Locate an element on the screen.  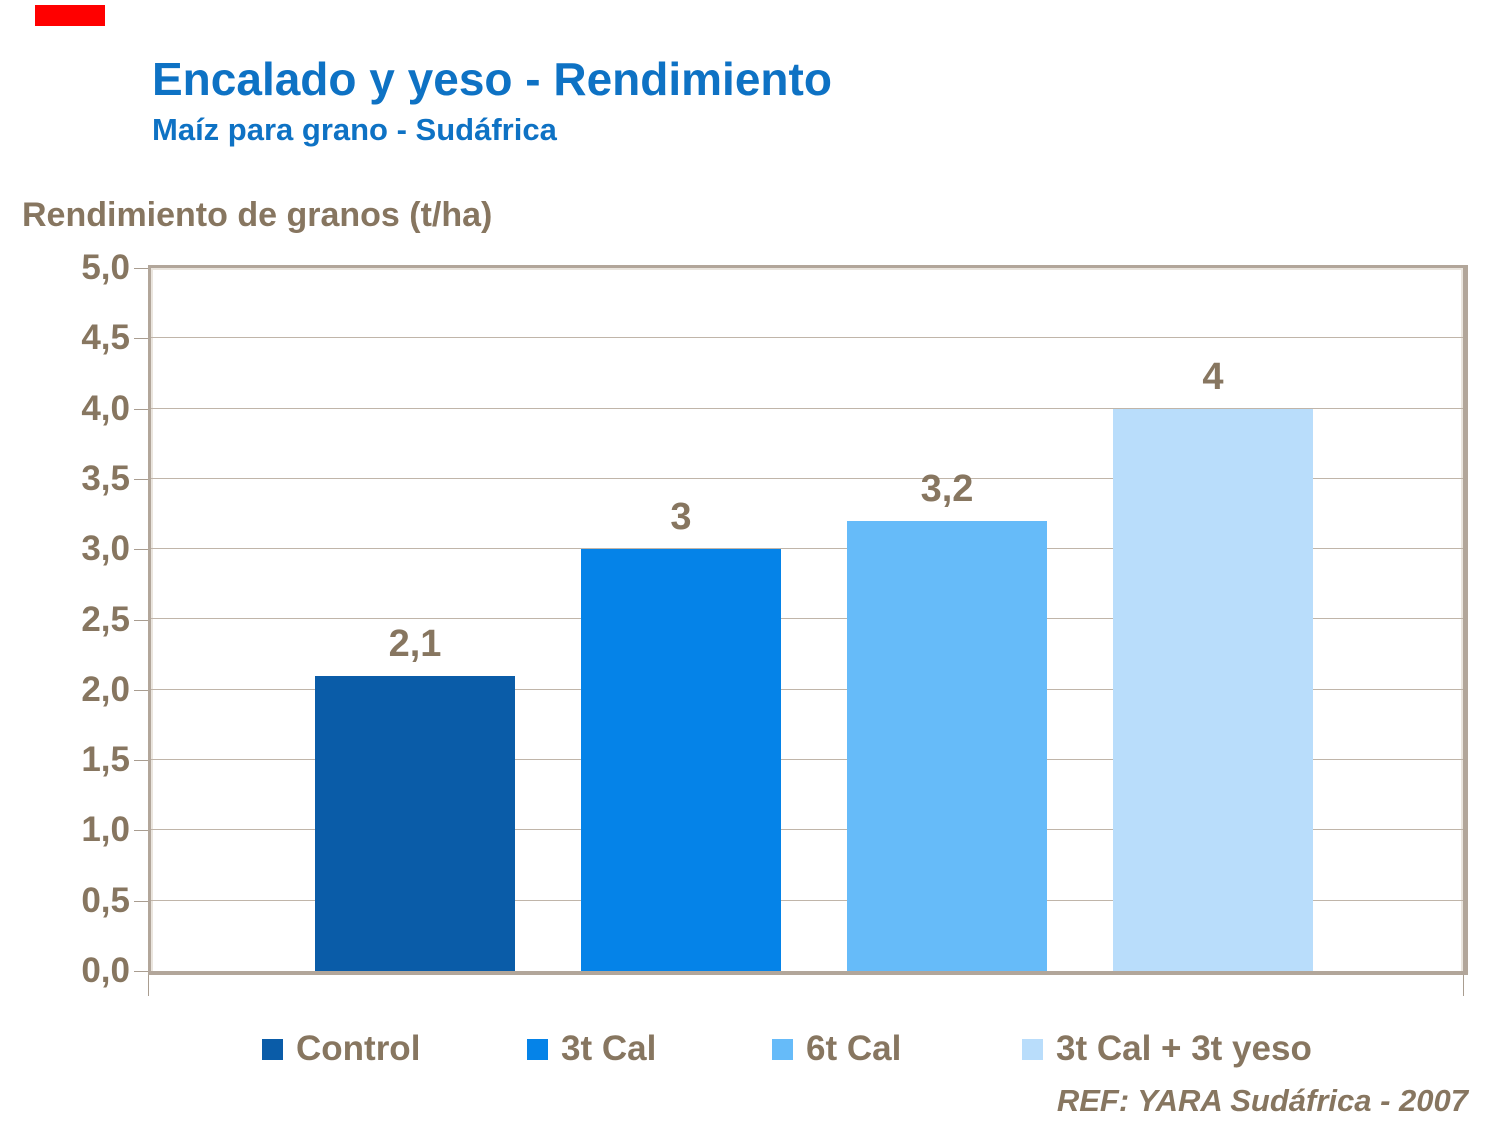
legend-label: 6t Cal is located at coordinates (854, 1048).